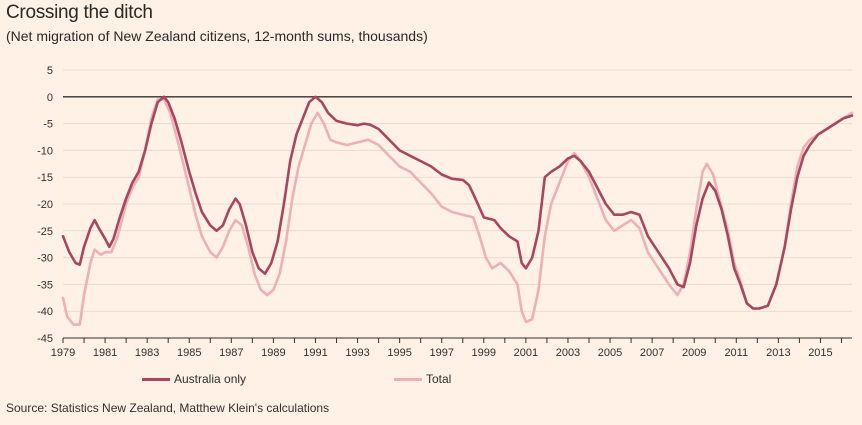  What do you see at coordinates (45, 312) in the screenshot?
I see `y-tick-label: -40` at bounding box center [45, 312].